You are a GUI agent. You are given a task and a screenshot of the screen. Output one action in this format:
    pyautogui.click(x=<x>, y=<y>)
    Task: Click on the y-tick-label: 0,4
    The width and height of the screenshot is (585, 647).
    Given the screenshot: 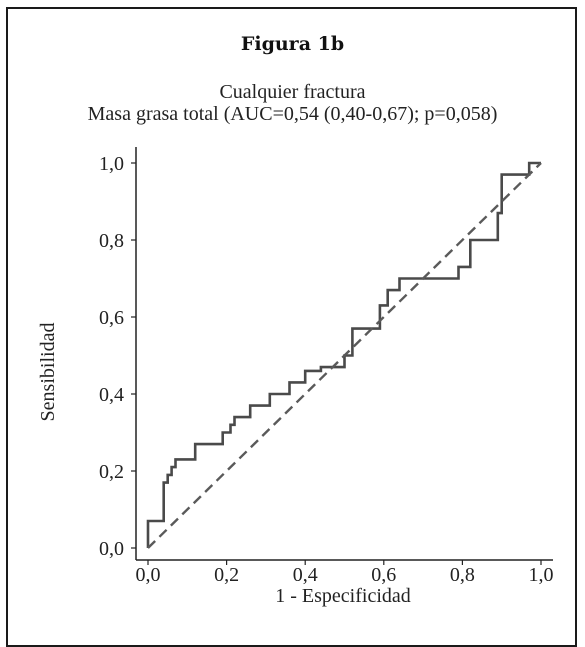 What is the action you would take?
    pyautogui.click(x=111, y=395)
    